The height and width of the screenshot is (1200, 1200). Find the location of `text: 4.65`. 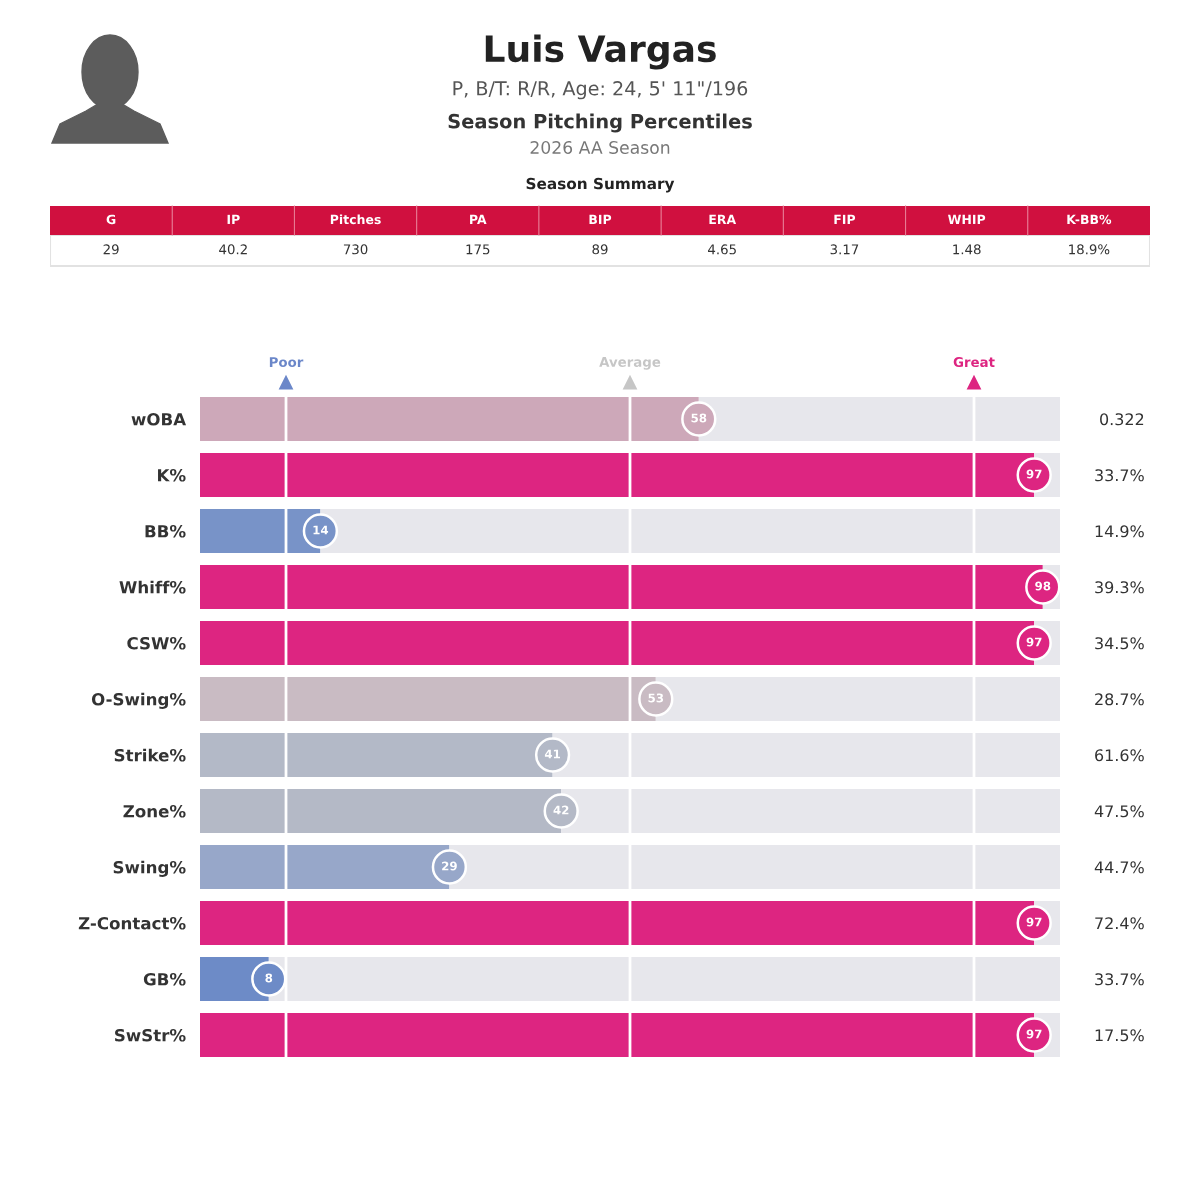

text: 4.65 is located at coordinates (722, 249).